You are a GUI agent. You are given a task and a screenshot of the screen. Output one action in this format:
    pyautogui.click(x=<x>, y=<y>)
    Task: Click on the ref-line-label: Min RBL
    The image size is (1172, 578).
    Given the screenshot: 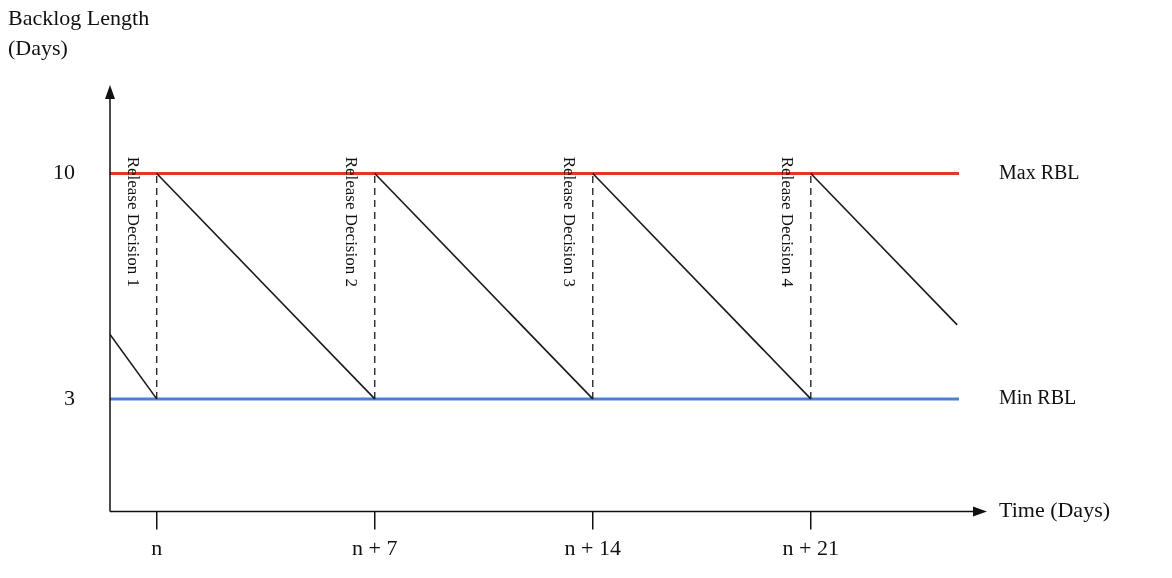 What is the action you would take?
    pyautogui.click(x=1038, y=397)
    